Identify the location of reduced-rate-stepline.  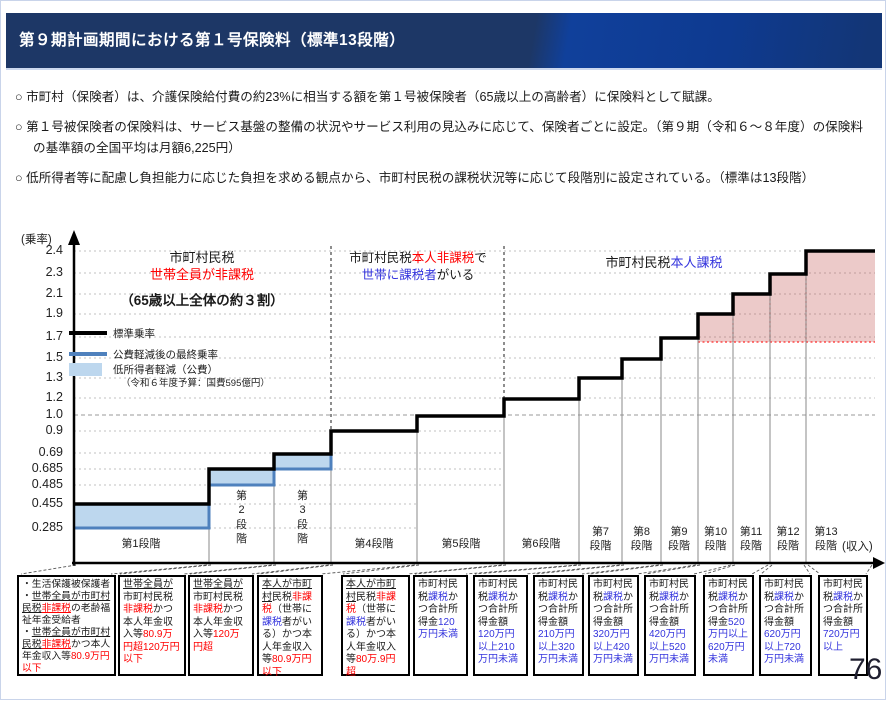
(203, 492).